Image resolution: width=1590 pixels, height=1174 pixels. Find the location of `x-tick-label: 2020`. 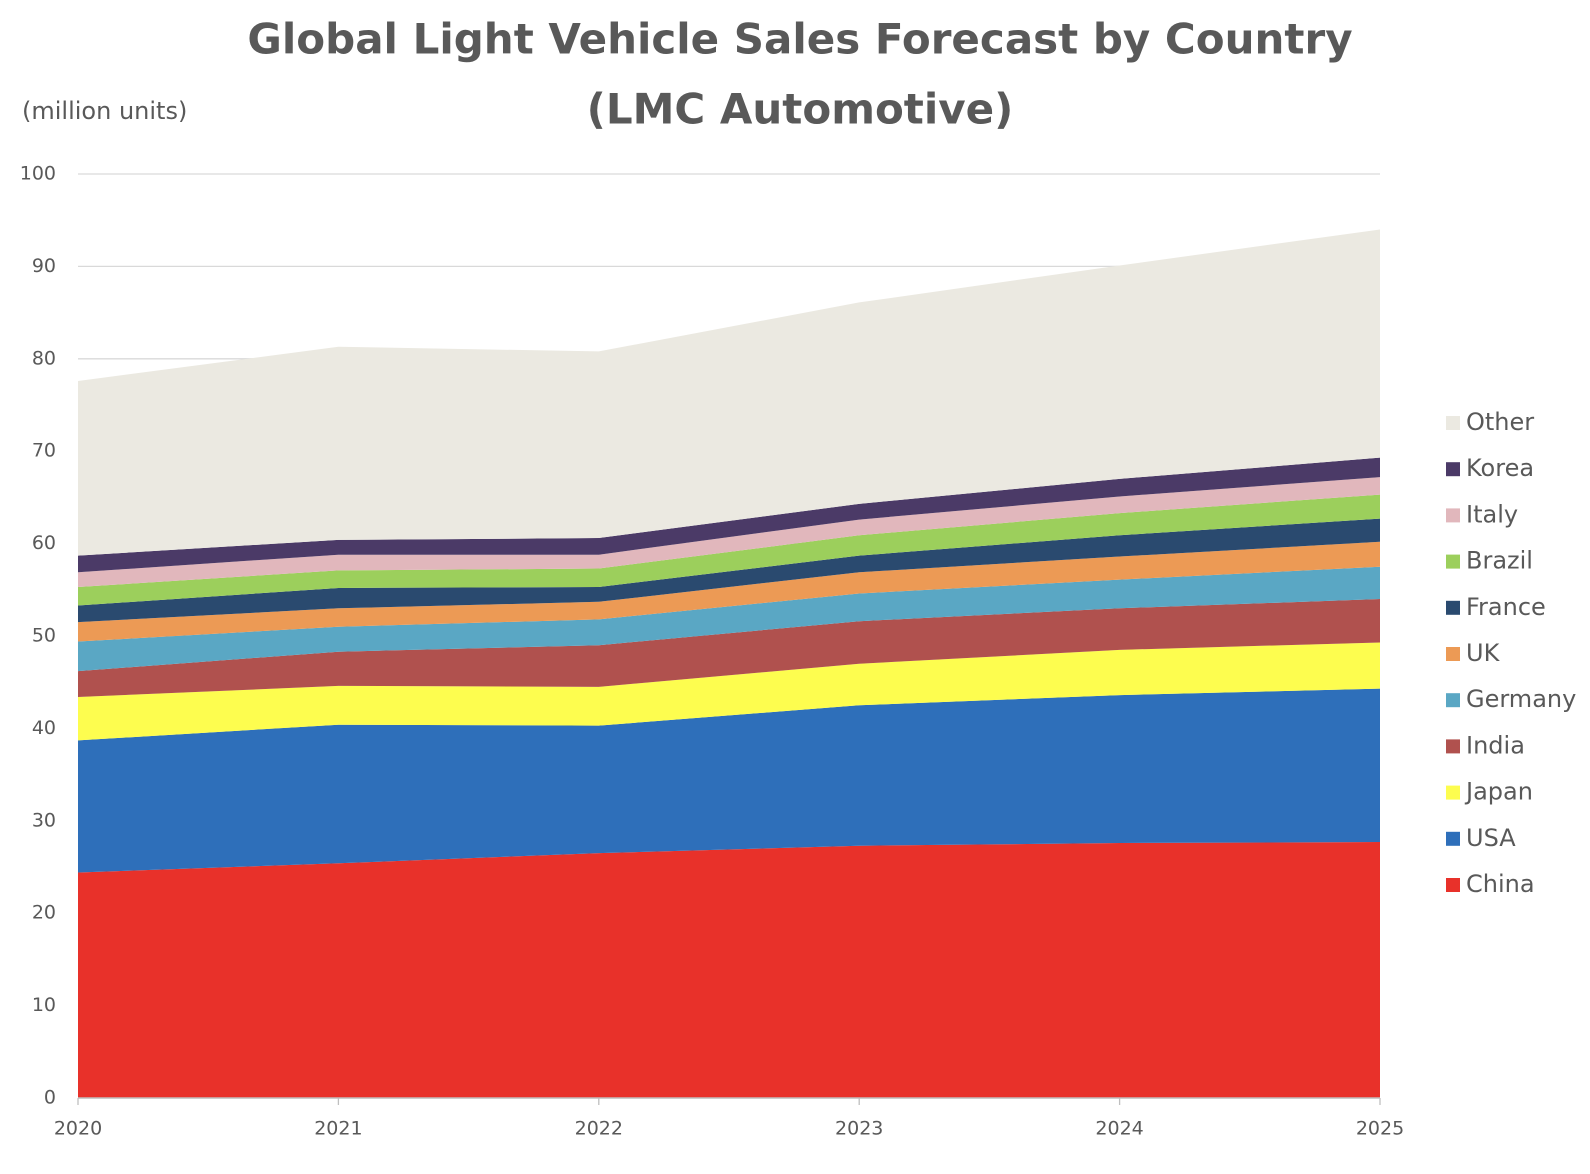

x-tick-label: 2020 is located at coordinates (78, 1129).